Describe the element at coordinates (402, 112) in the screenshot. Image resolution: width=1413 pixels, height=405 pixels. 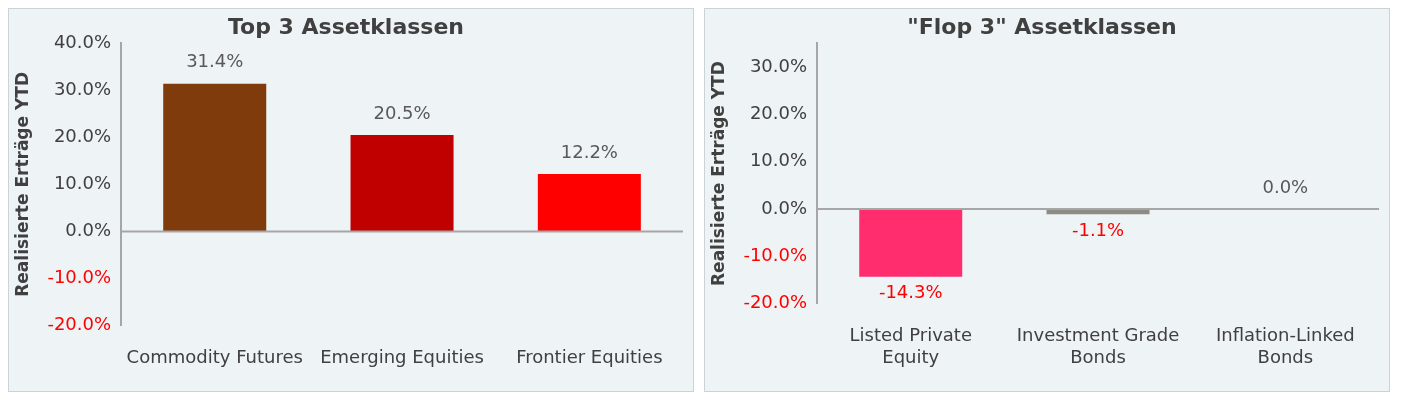
I see `data-label: 20.5%` at that location.